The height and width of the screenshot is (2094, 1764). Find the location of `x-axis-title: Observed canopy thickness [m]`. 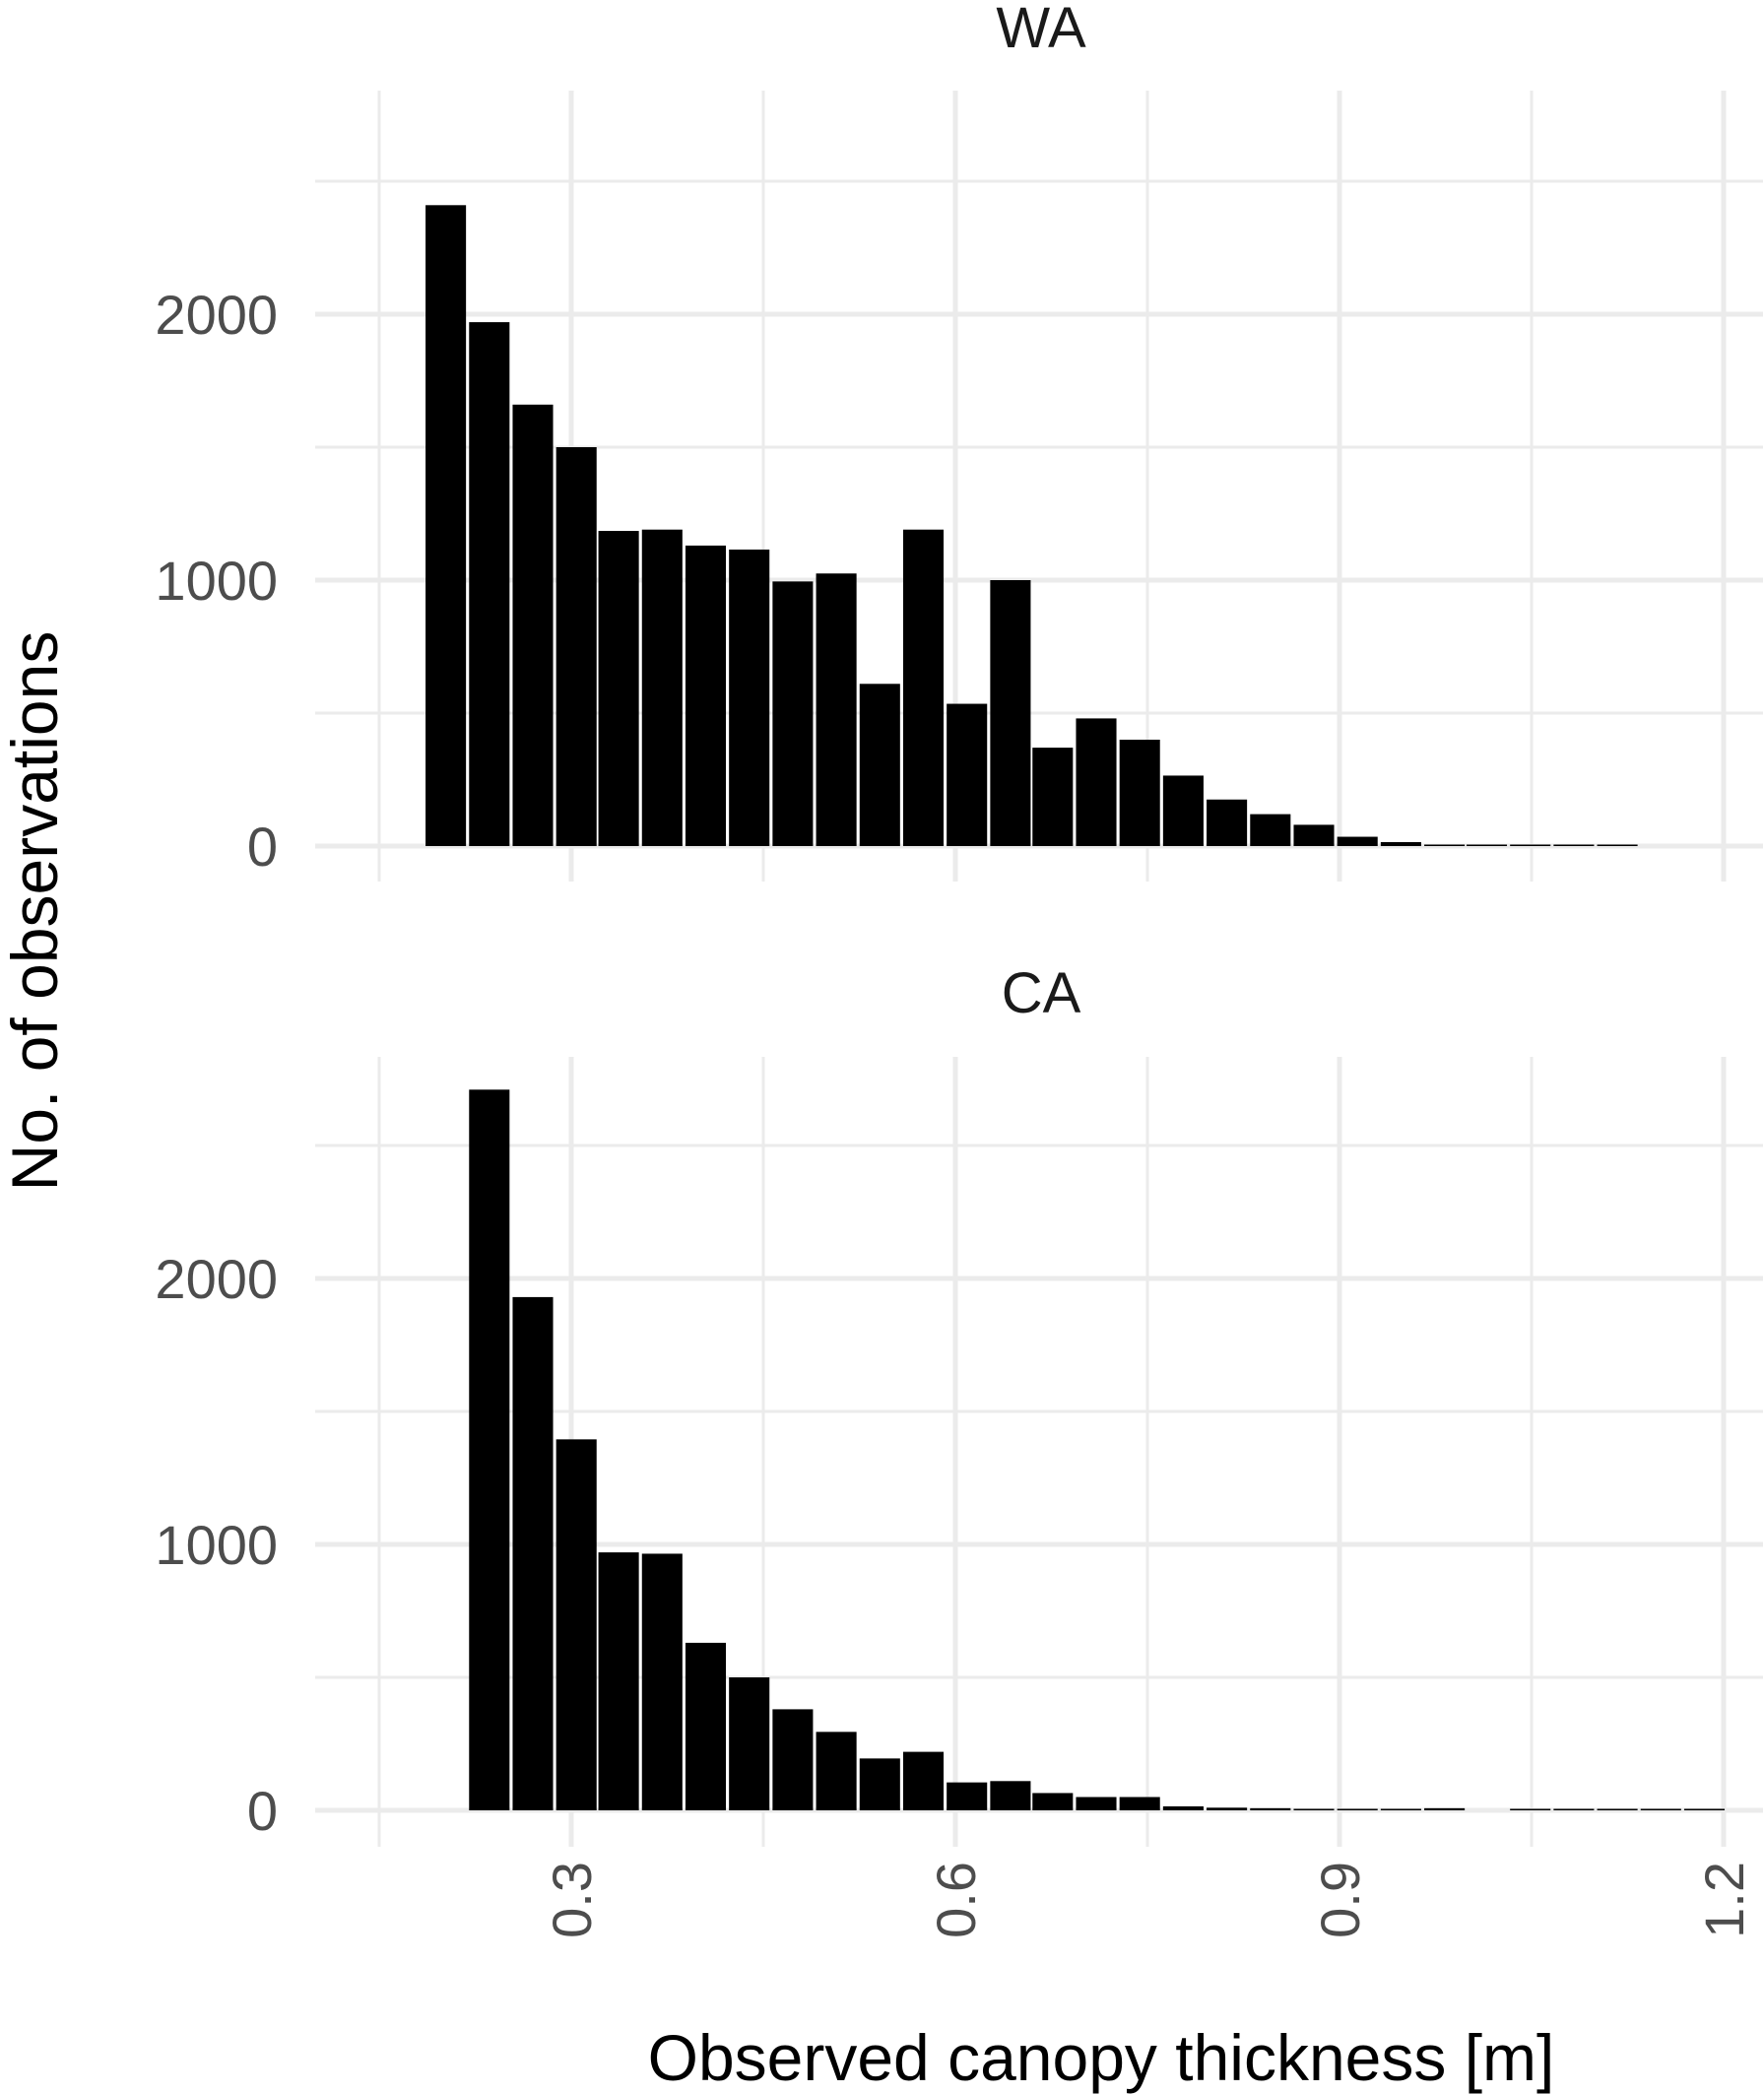

x-axis-title: Observed canopy thickness [m] is located at coordinates (1101, 2057).